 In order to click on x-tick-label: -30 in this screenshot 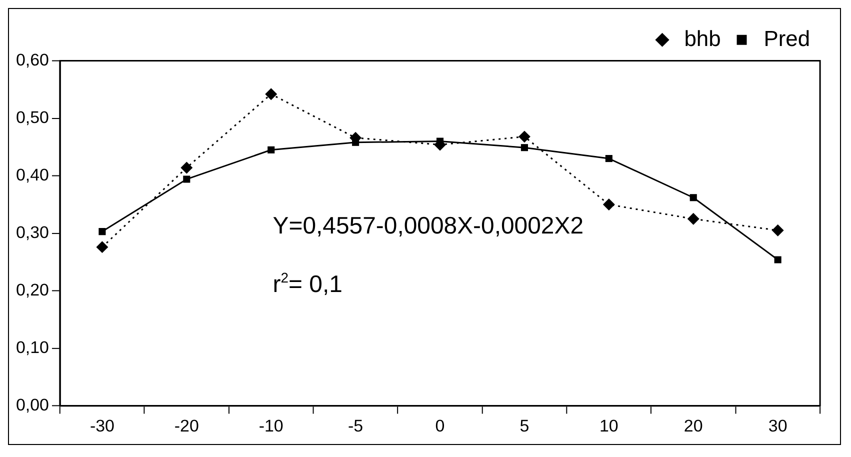, I will do `click(102, 426)`.